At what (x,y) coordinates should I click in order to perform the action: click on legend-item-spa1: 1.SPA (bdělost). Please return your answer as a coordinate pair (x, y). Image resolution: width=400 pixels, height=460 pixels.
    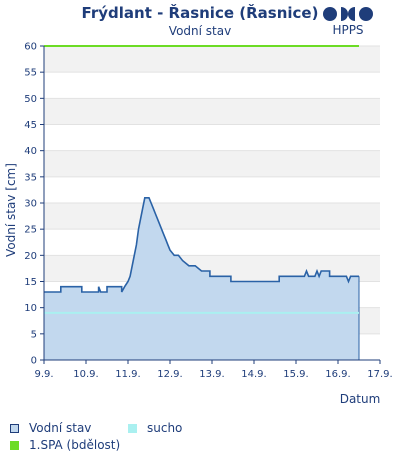
    Looking at the image, I should click on (65, 445).